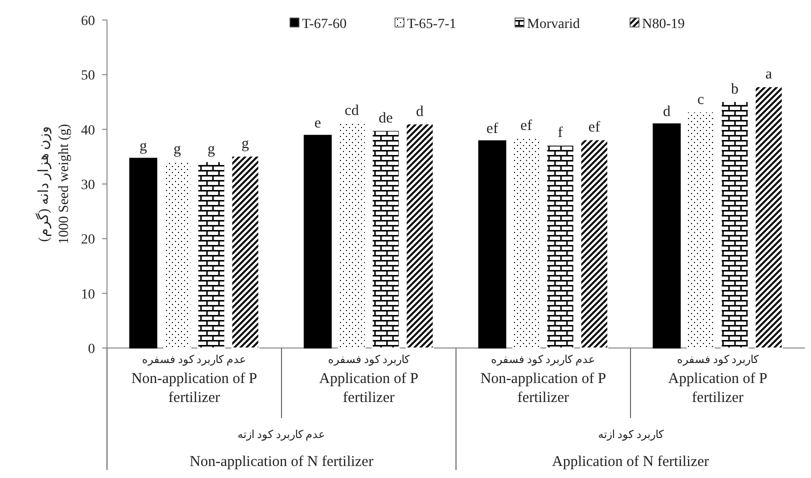  I want to click on y-tick-label: 50, so click(88, 76).